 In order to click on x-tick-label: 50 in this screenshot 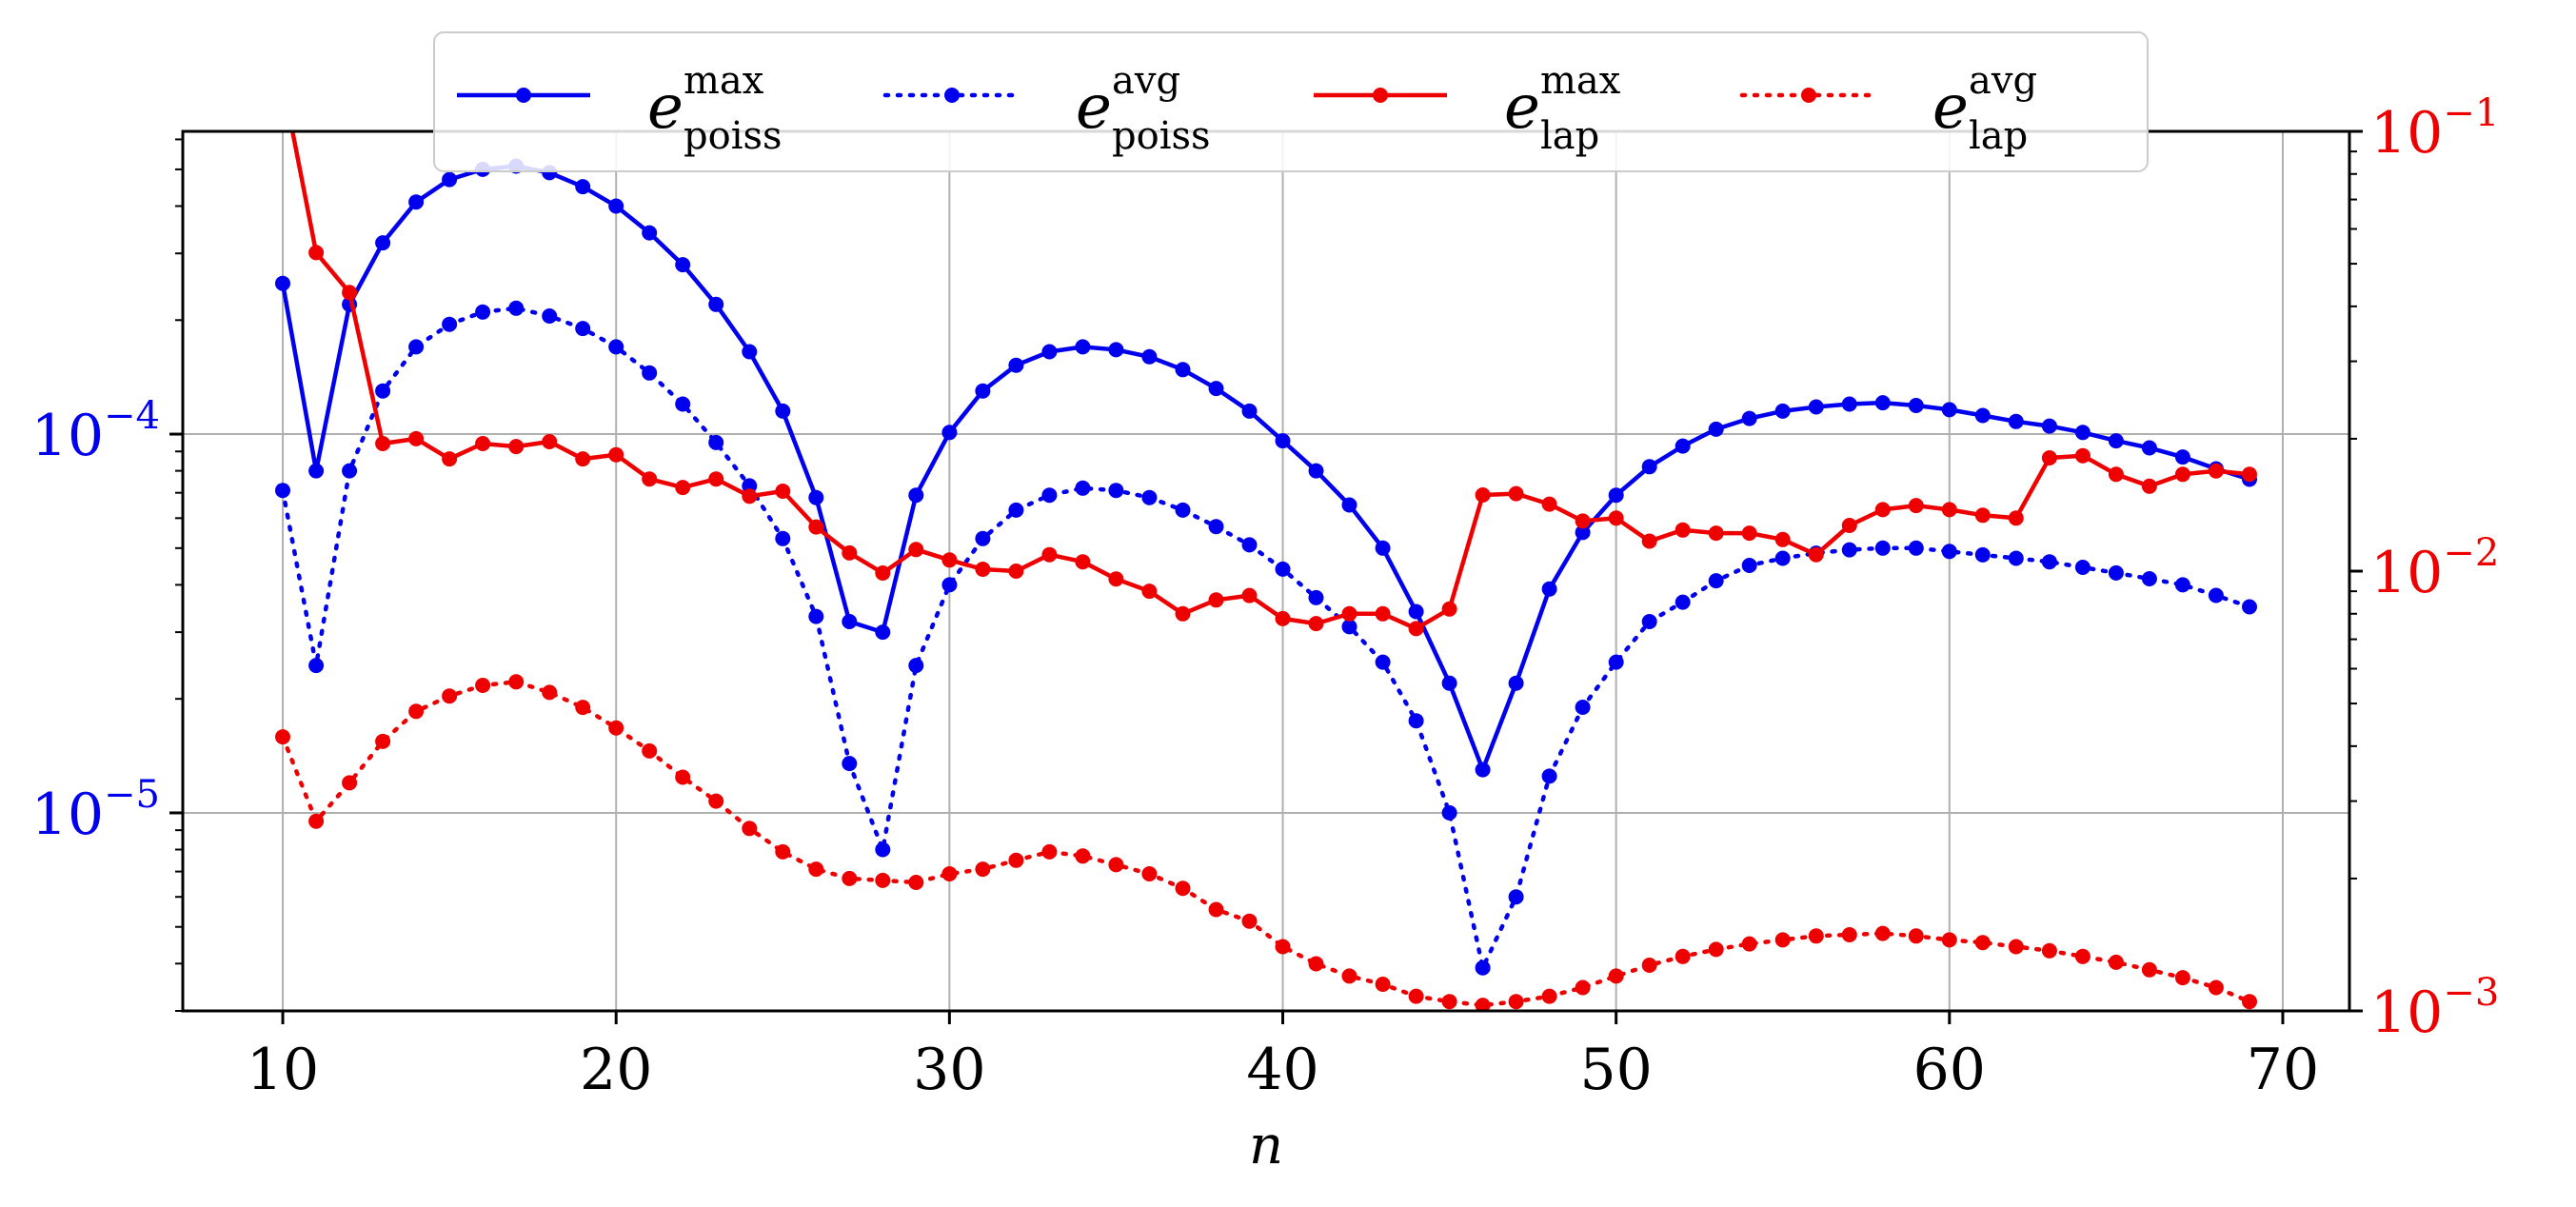, I will do `click(1615, 1070)`.